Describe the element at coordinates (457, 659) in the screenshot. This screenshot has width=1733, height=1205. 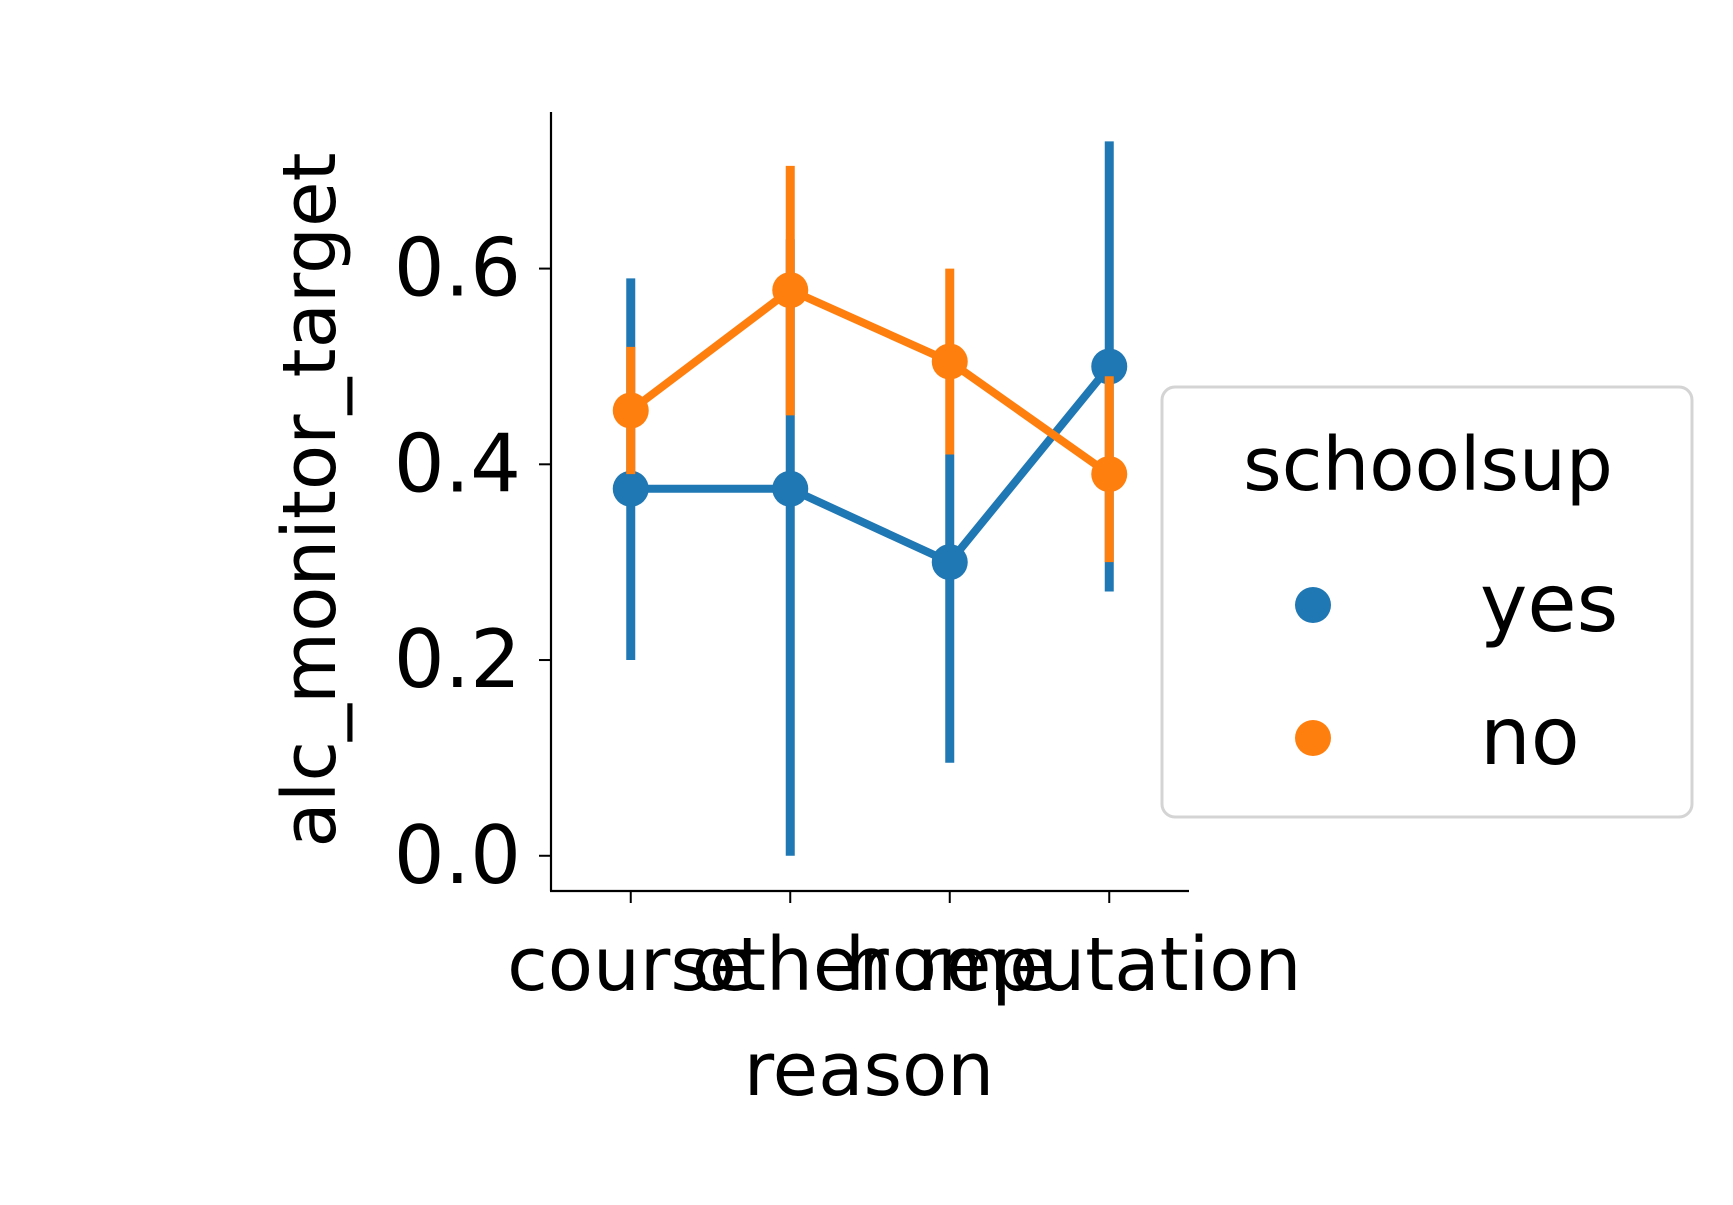
I see `y-tick-label: 0.2` at that location.